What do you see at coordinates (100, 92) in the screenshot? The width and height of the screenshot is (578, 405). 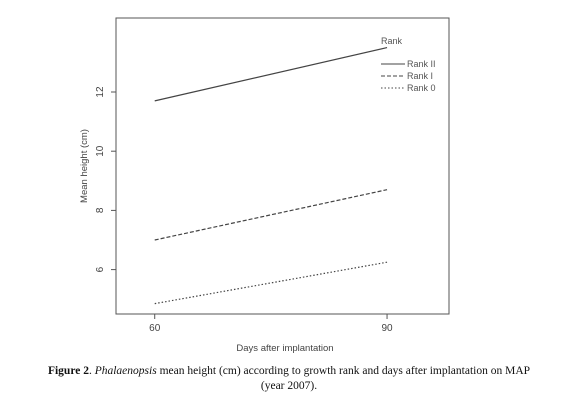 I see `y-tick-label: 12` at bounding box center [100, 92].